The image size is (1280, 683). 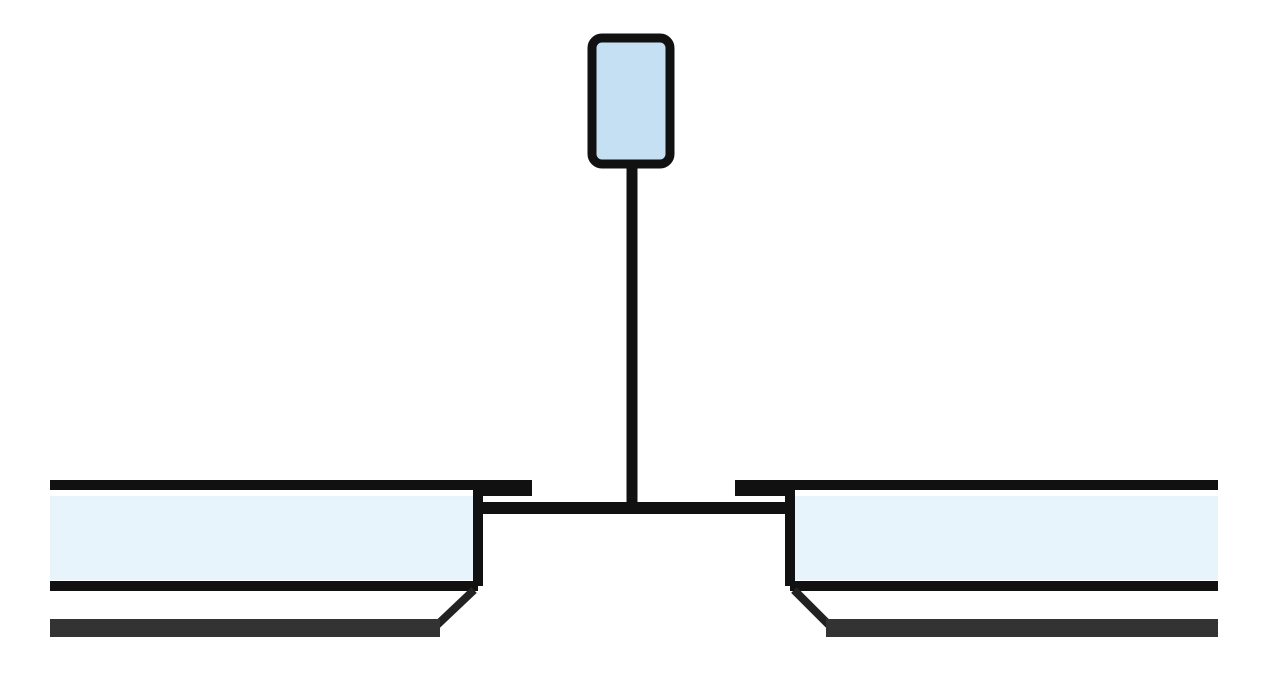 What do you see at coordinates (455, 608) in the screenshot?
I see `left-tile-bevel` at bounding box center [455, 608].